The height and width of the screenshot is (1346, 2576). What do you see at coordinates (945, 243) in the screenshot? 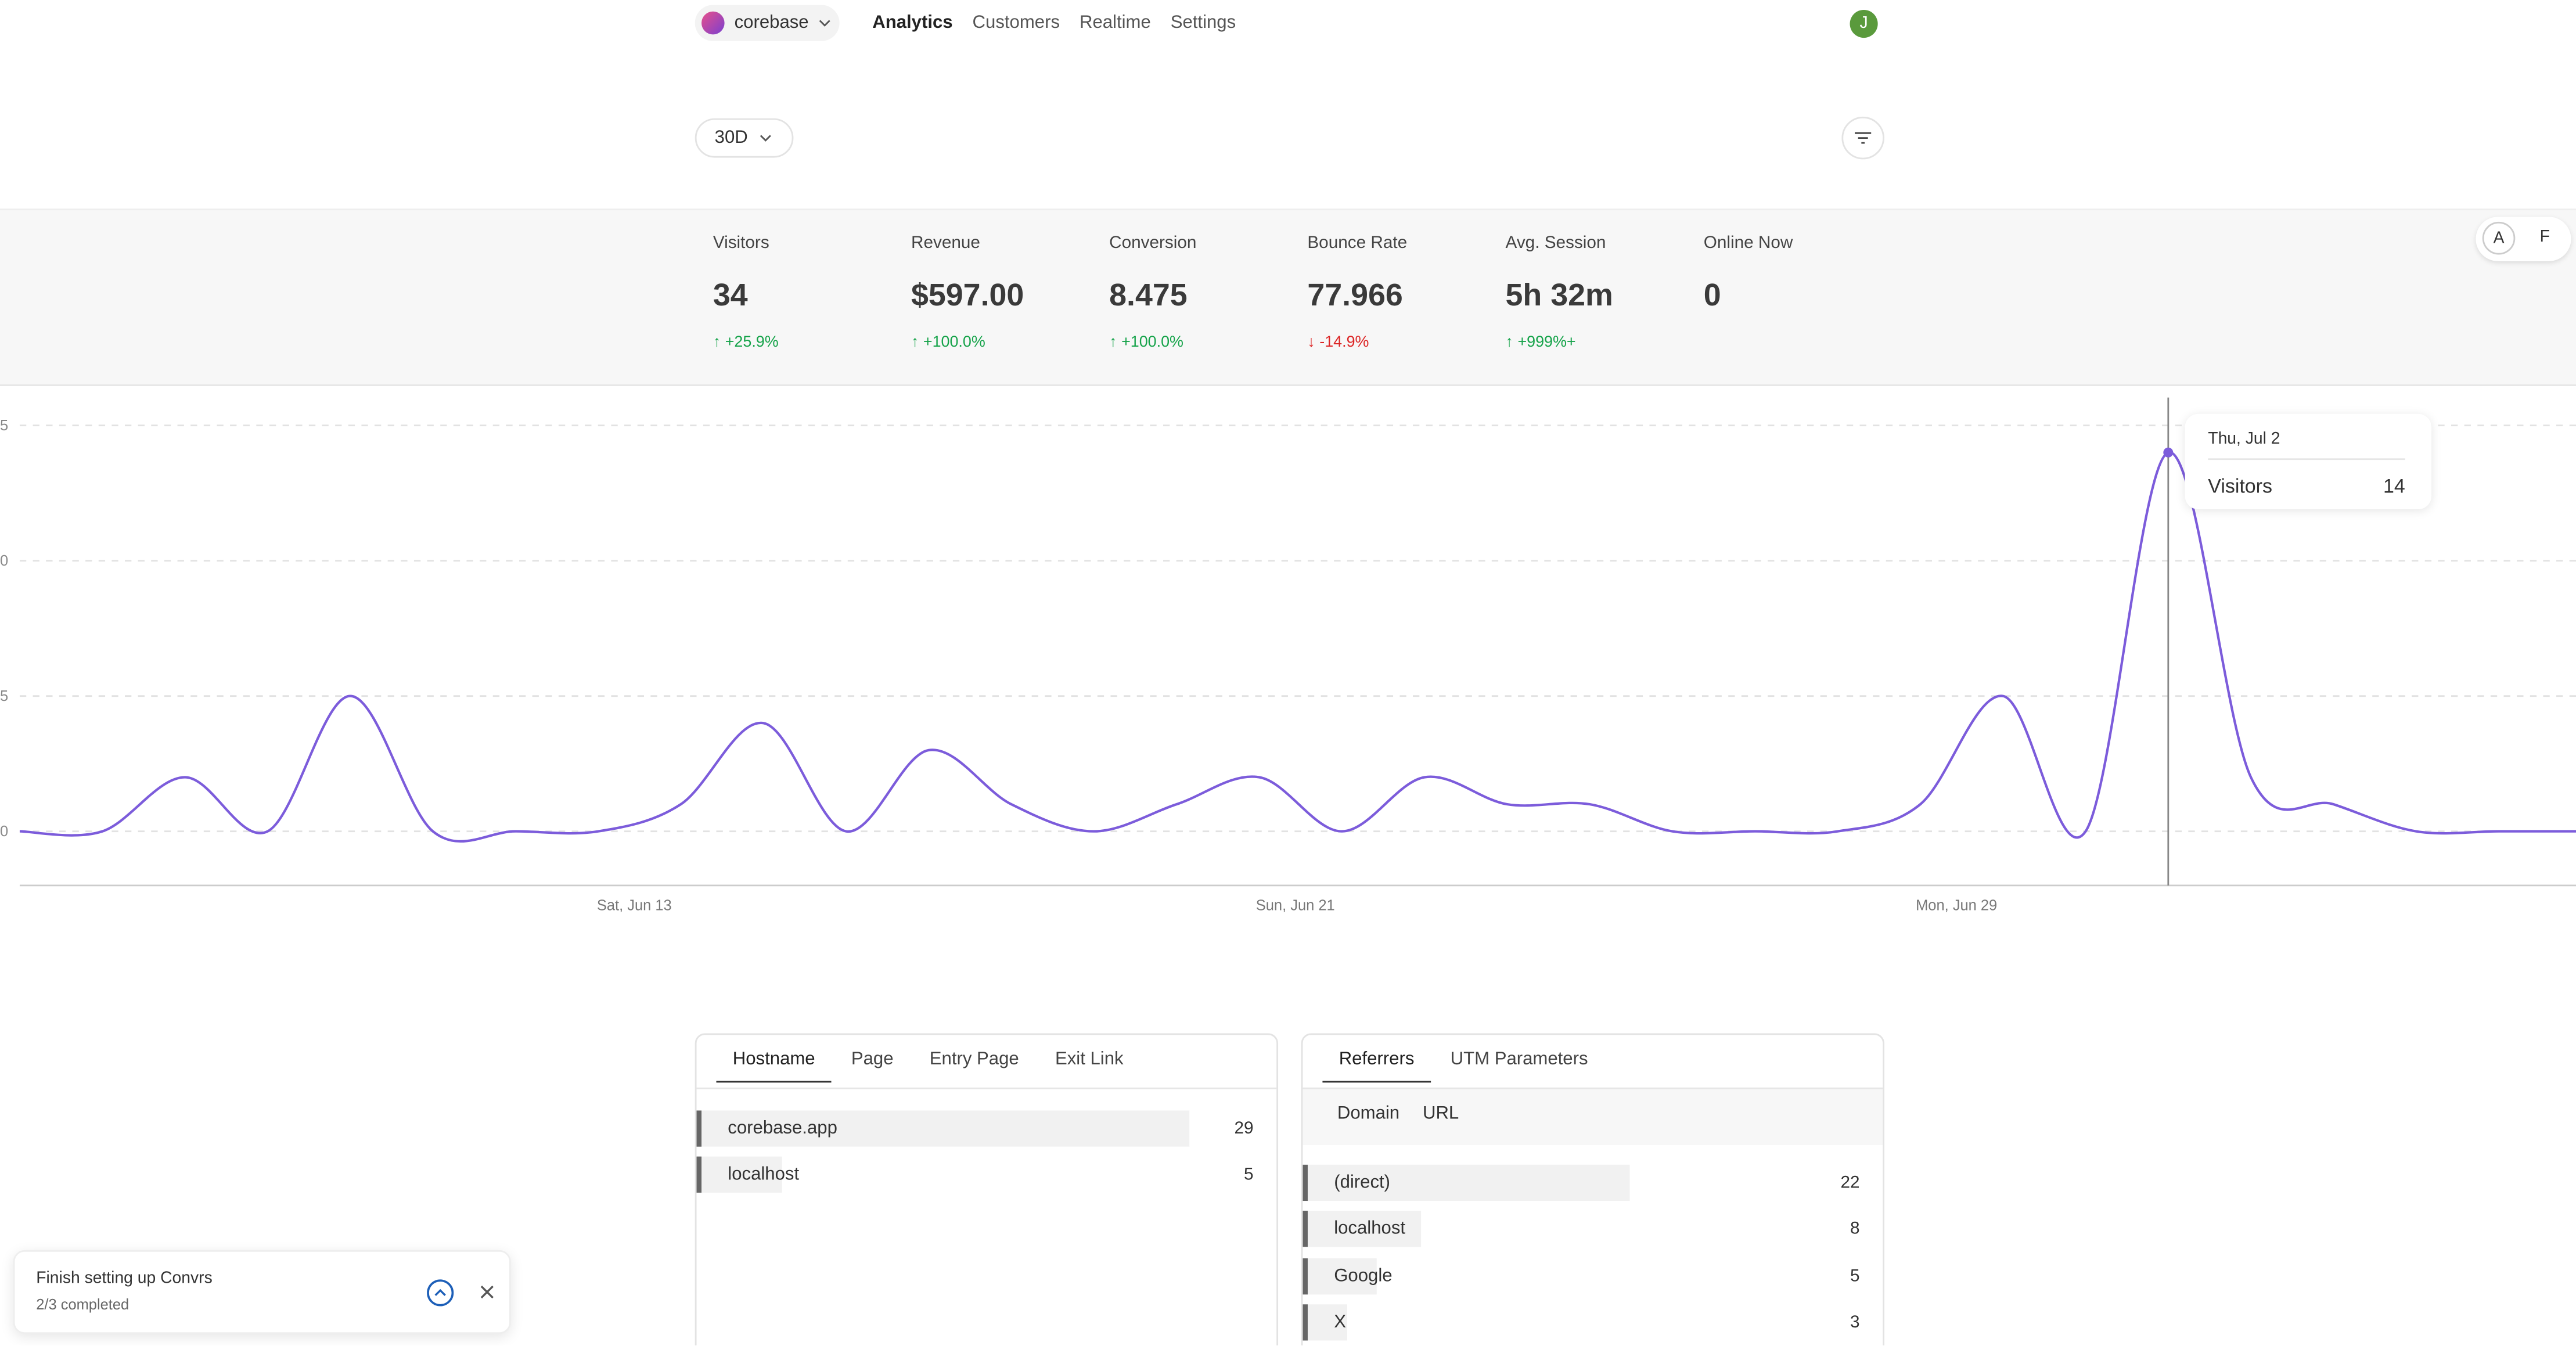
I see `stat-label: Revenue` at bounding box center [945, 243].